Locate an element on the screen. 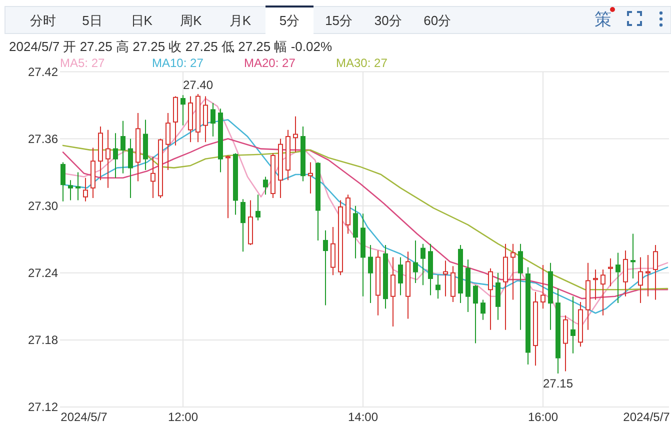  text: 15分 is located at coordinates (339, 20).